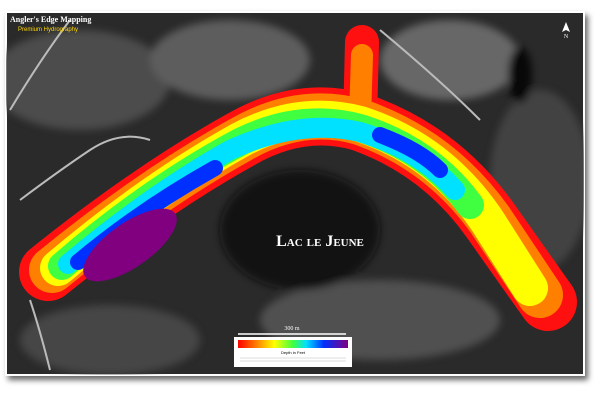  I want to click on north-arrow, so click(566, 27).